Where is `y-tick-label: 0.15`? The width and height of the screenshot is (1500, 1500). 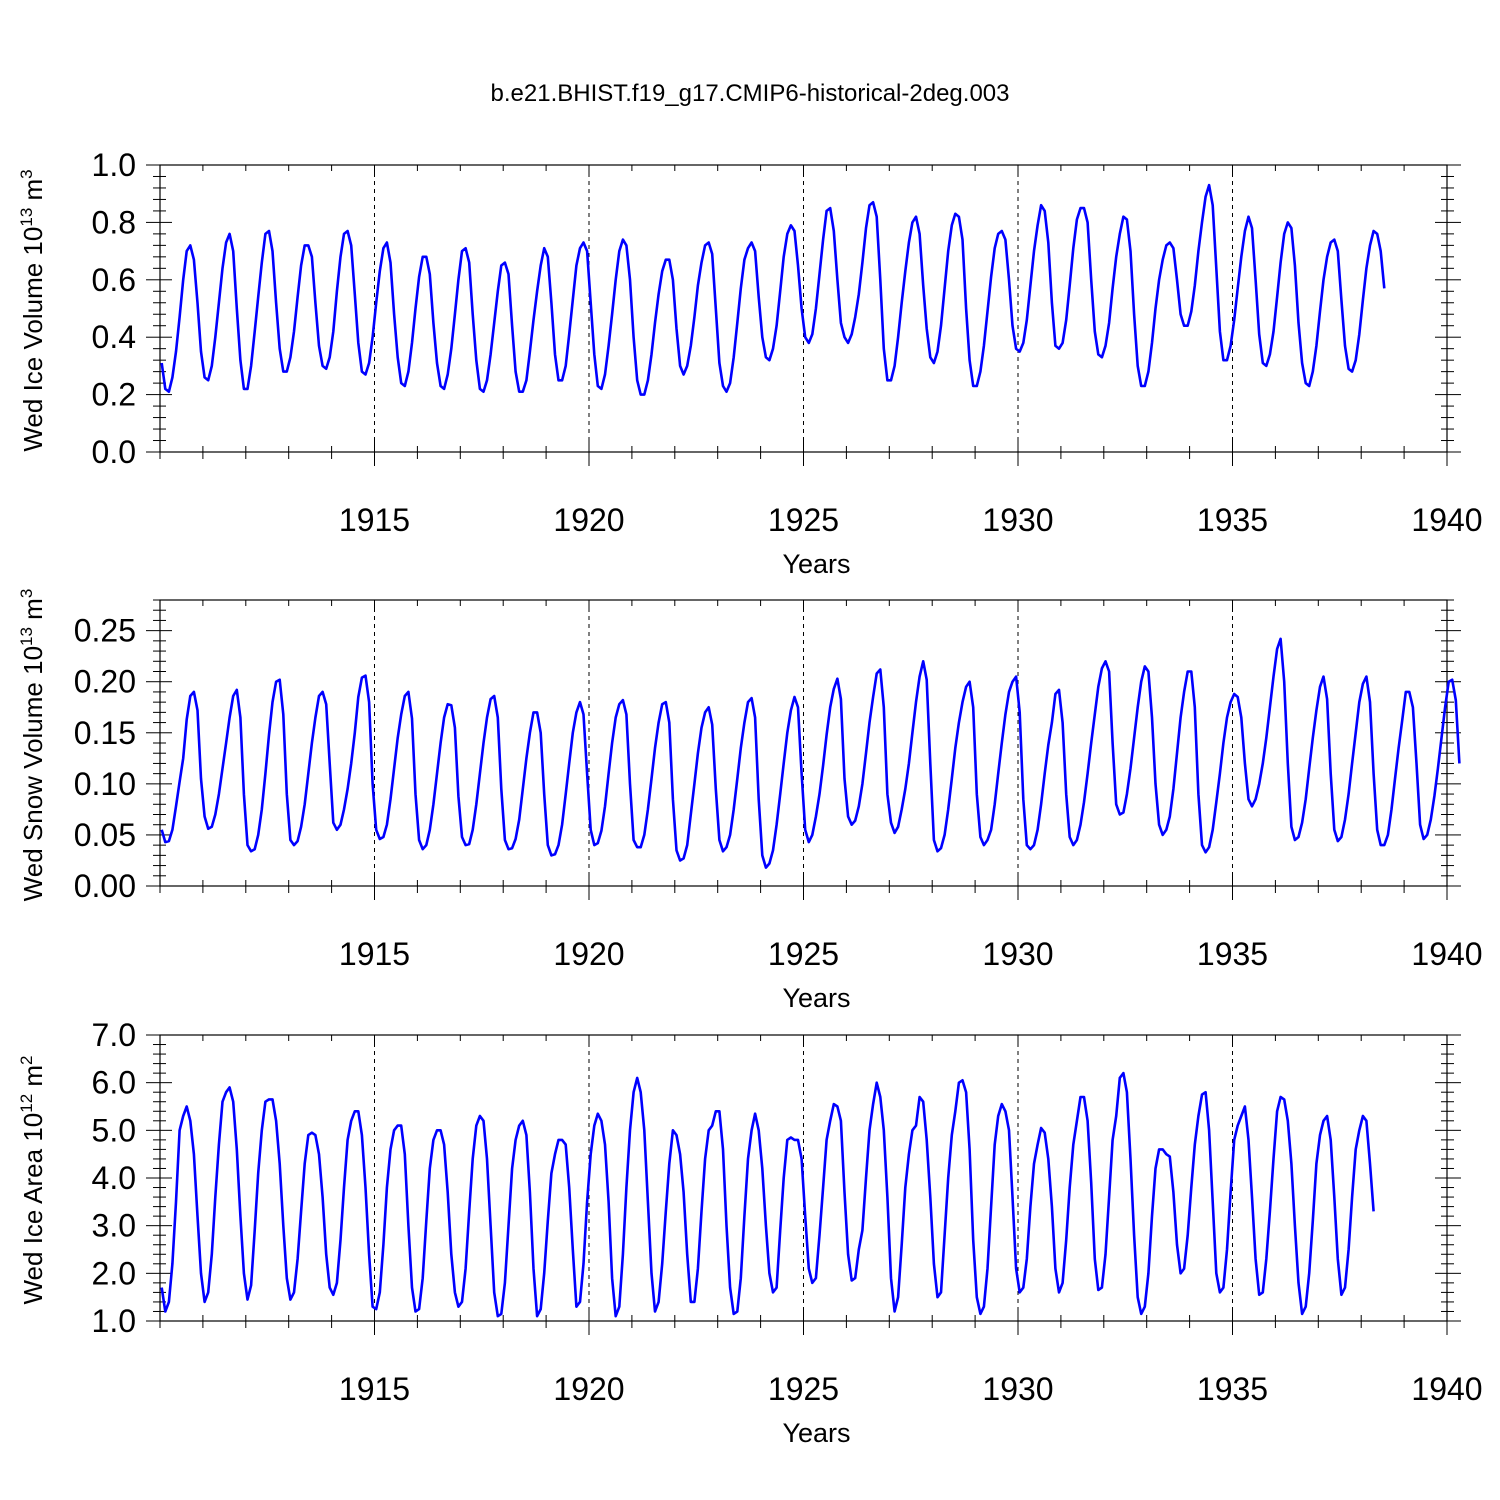 y-tick-label: 0.15 is located at coordinates (105, 733).